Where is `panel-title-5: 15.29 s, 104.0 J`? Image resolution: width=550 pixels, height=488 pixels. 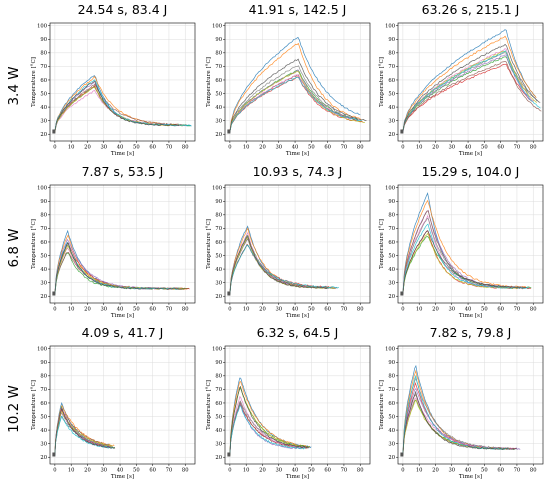 panel-title-5: 15.29 s, 104.0 J is located at coordinates (471, 171).